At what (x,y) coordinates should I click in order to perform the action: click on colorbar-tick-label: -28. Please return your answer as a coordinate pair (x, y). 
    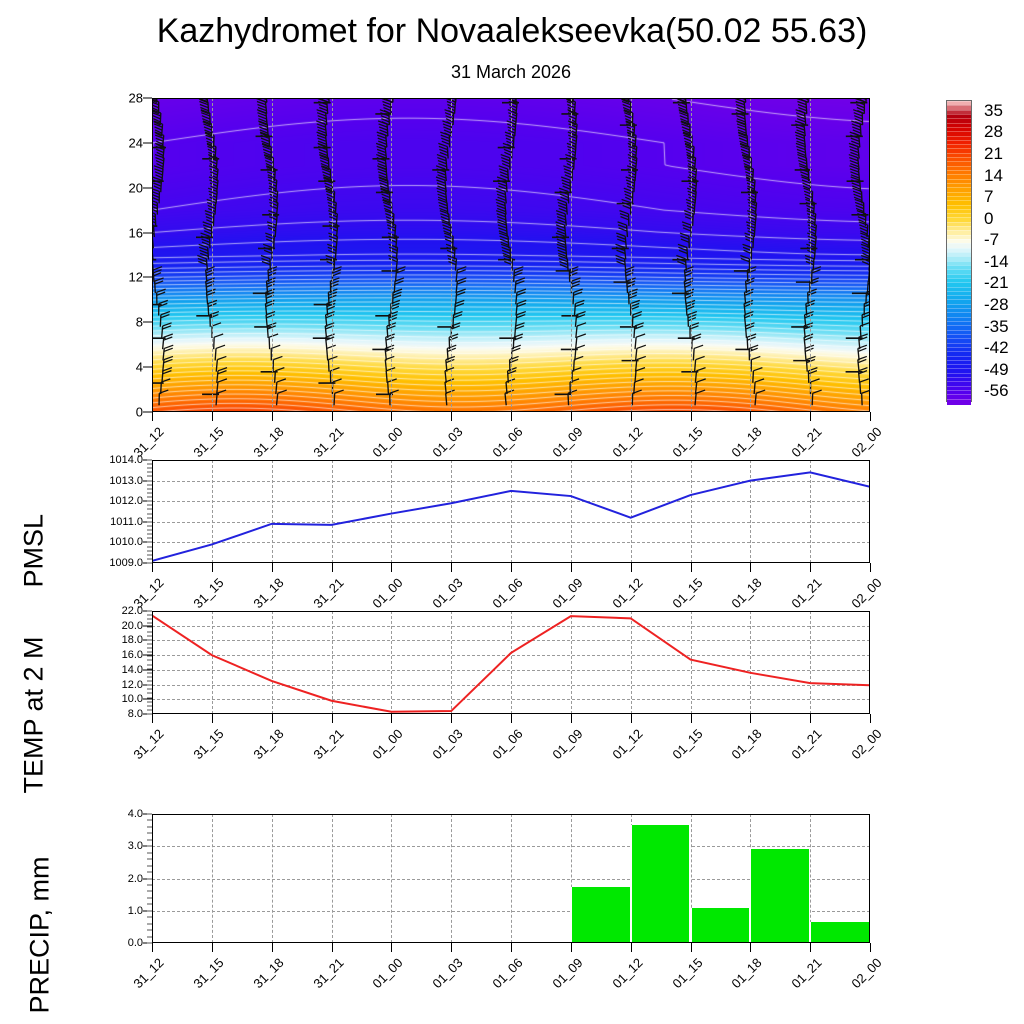
    Looking at the image, I should click on (996, 304).